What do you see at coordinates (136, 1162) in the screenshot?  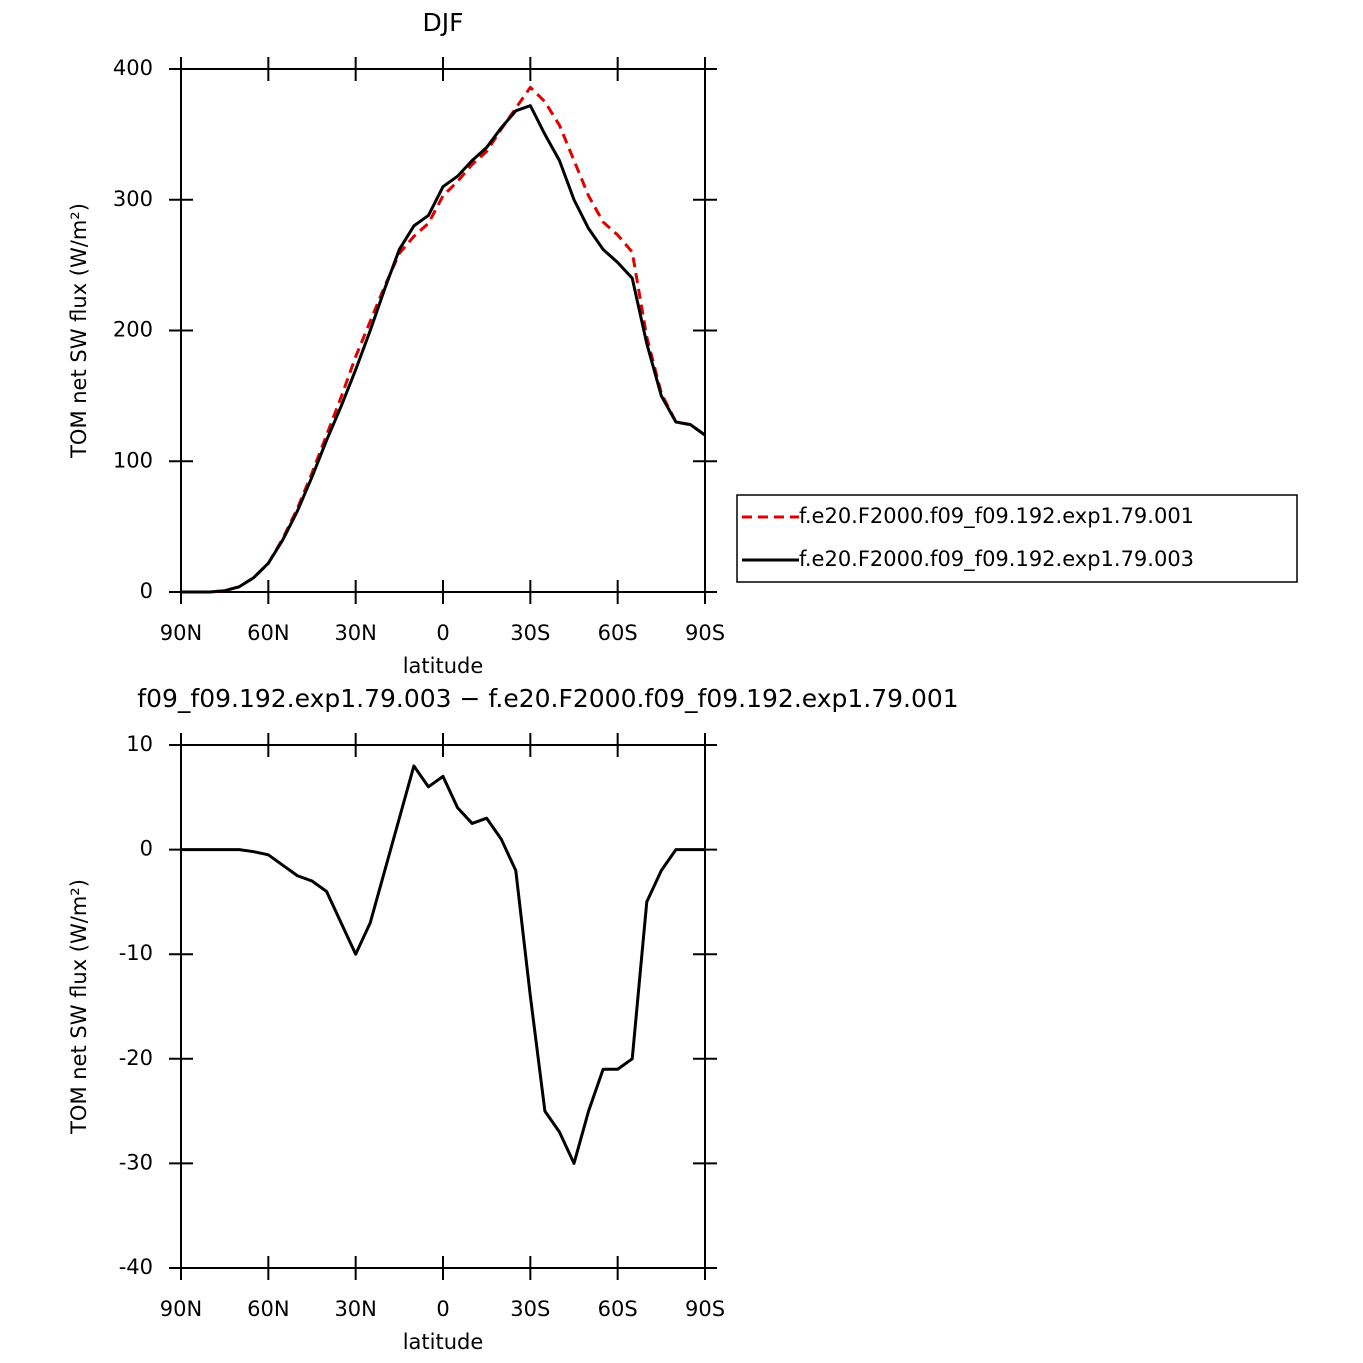 I see `y-tick-label: -30` at bounding box center [136, 1162].